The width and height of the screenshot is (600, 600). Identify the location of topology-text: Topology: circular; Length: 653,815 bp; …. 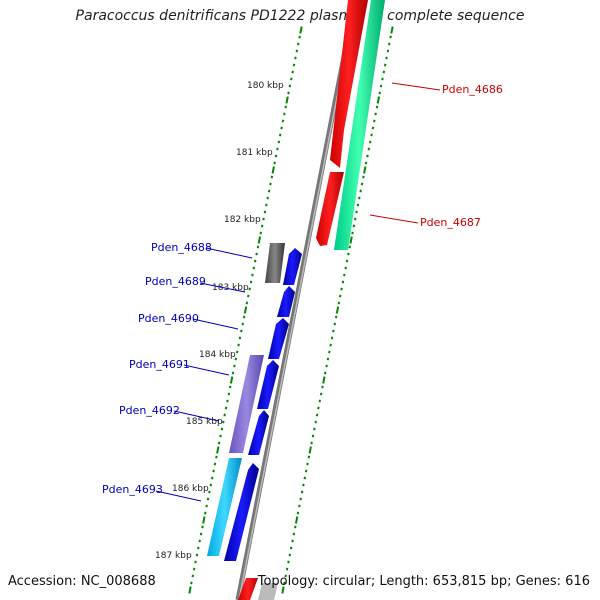
(423, 581).